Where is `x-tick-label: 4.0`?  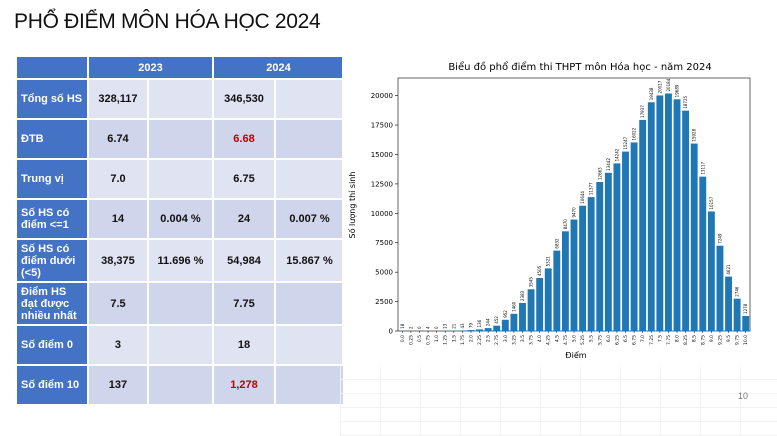
x-tick-label: 4.0 is located at coordinates (540, 338).